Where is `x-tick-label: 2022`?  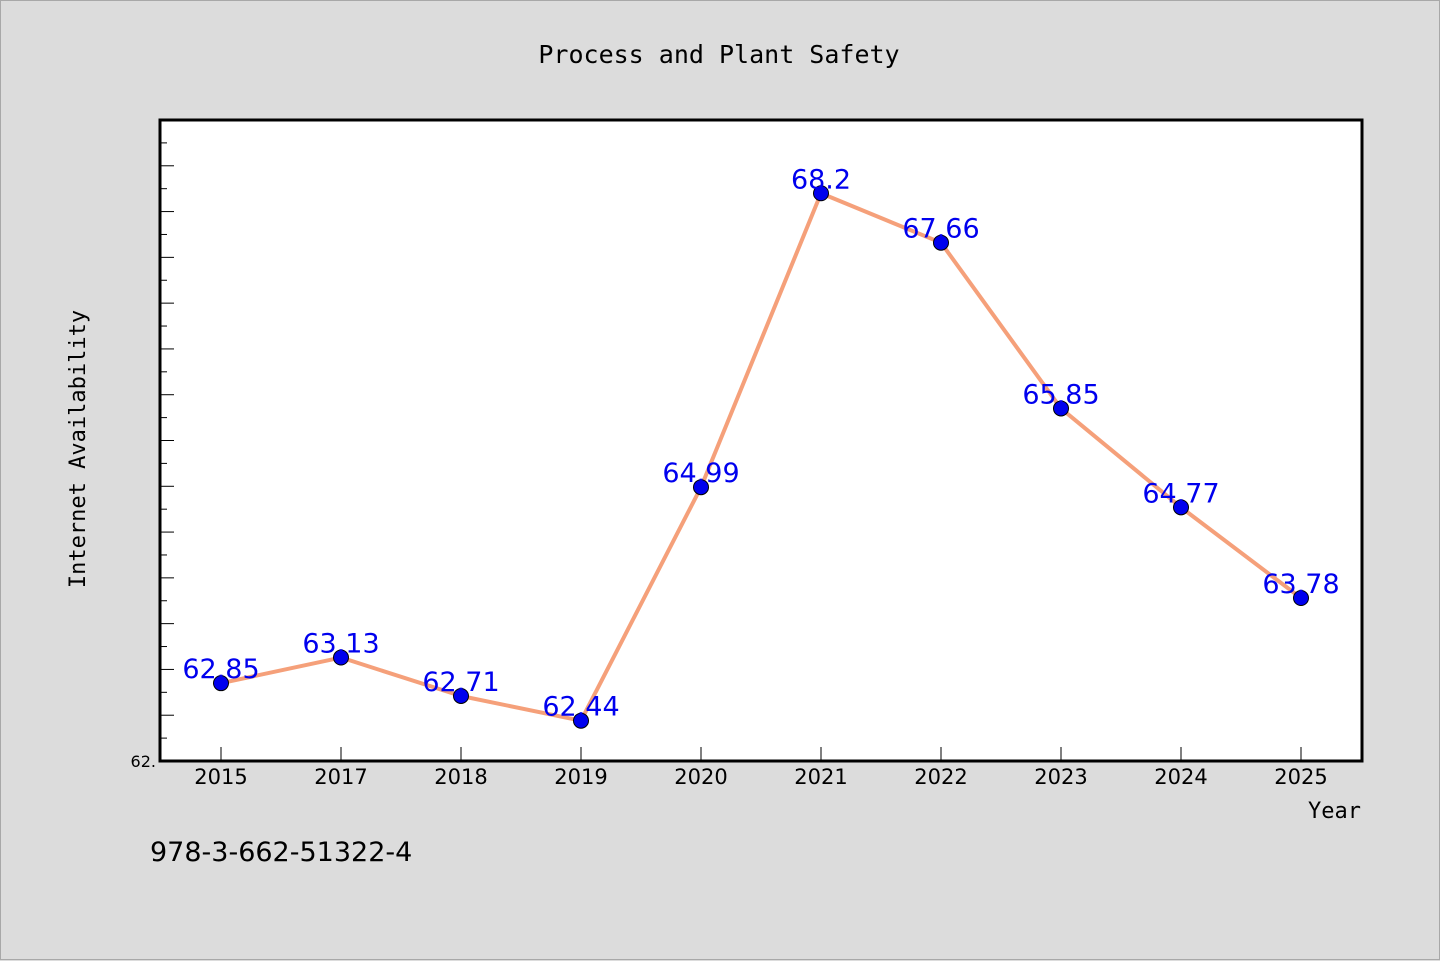 x-tick-label: 2022 is located at coordinates (940, 777).